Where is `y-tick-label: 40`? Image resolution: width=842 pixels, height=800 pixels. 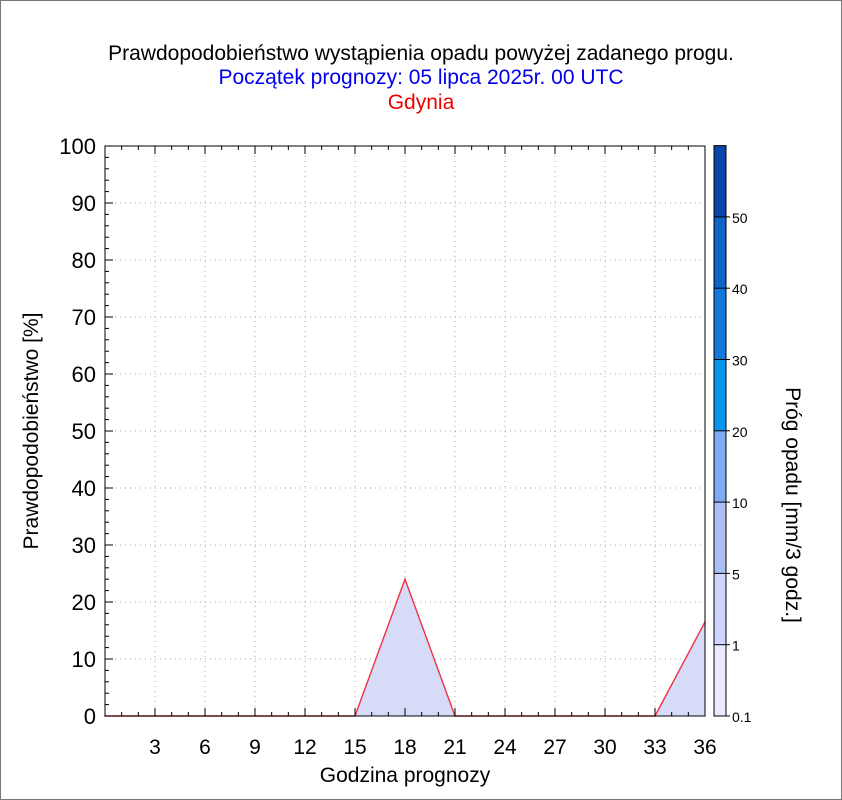 y-tick-label: 40 is located at coordinates (84, 488).